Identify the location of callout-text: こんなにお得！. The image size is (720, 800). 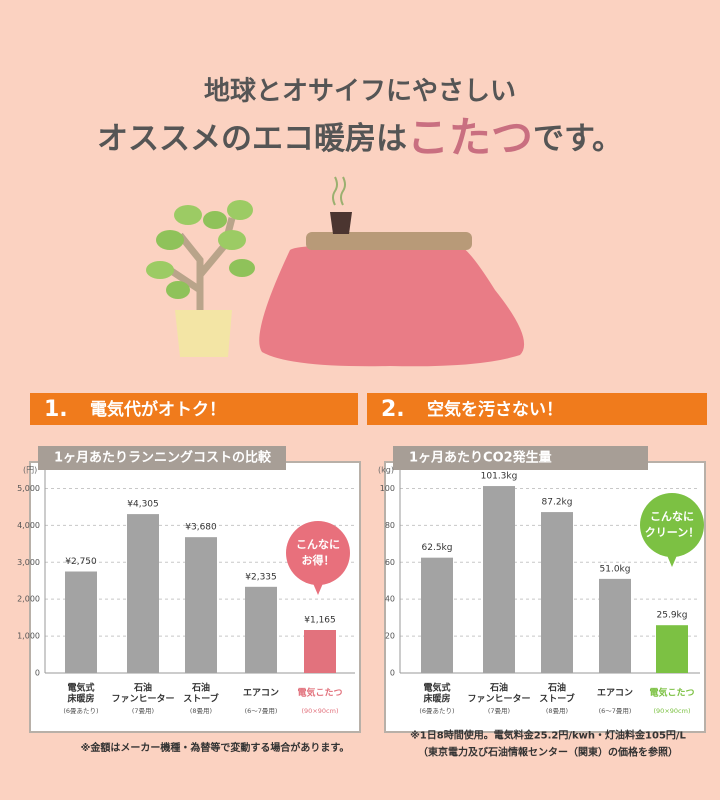
(318, 552).